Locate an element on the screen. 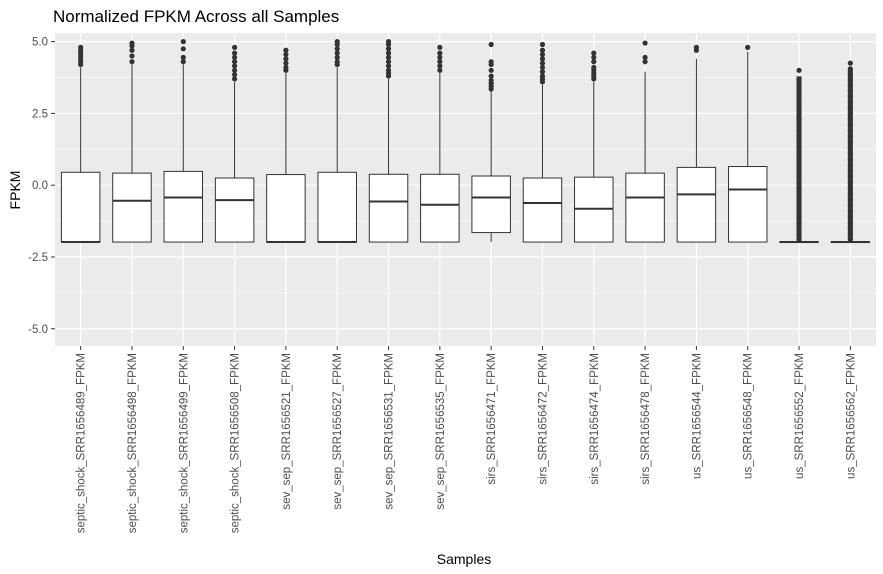 The height and width of the screenshot is (574, 883). box-us_SRR1656552_FPKM is located at coordinates (799, 155).